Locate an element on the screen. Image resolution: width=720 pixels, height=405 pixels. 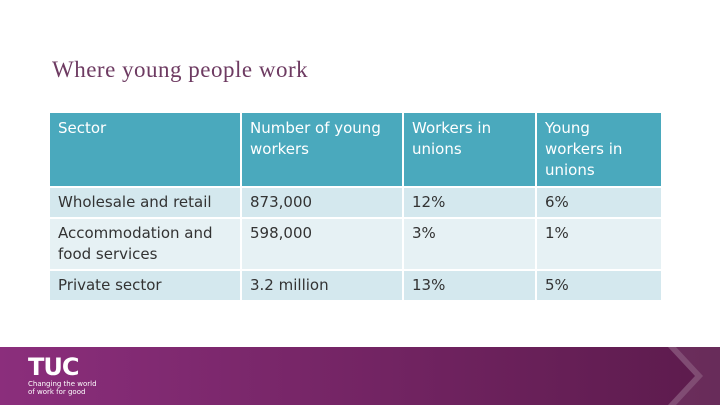
column-header: Number of young workers is located at coordinates (322, 150).